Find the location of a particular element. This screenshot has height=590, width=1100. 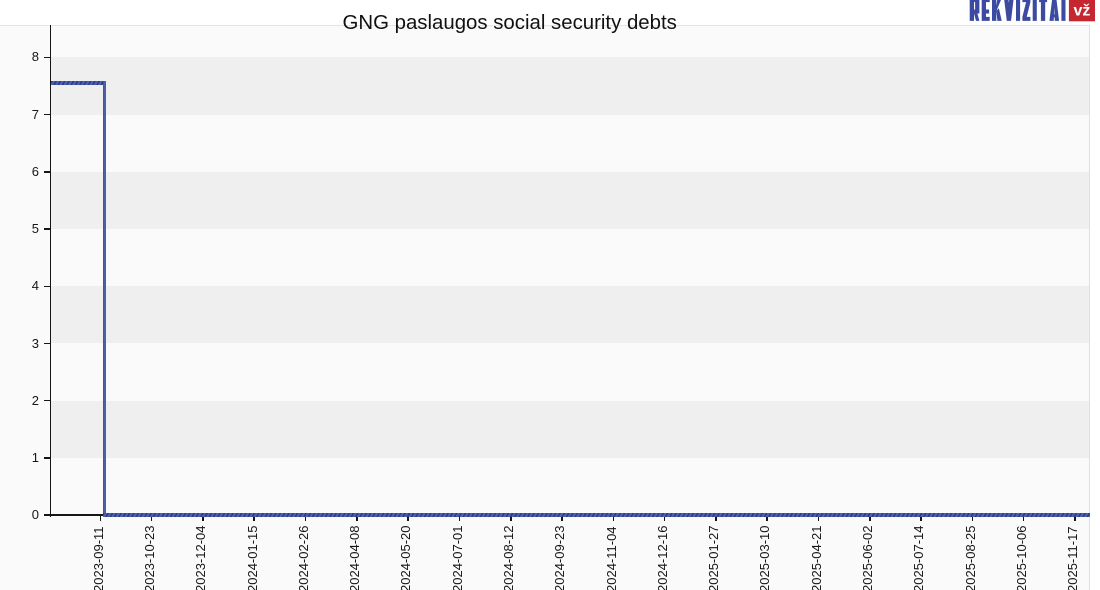

svg-text: vž is located at coordinates (1081, 10).